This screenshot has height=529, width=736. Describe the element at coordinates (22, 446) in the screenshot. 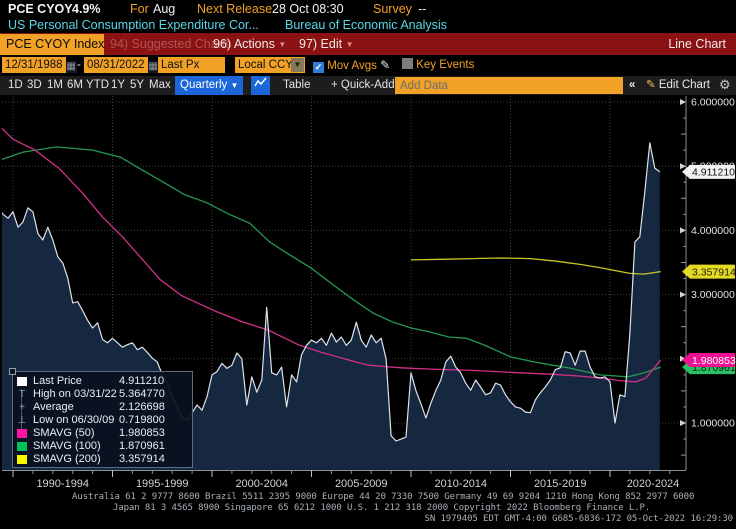

I see `legend-swatch-smavg100` at that location.